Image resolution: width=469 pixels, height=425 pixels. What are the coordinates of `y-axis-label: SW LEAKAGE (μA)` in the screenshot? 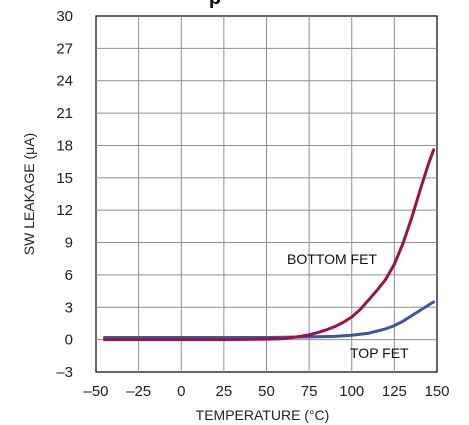 It's located at (29, 194).